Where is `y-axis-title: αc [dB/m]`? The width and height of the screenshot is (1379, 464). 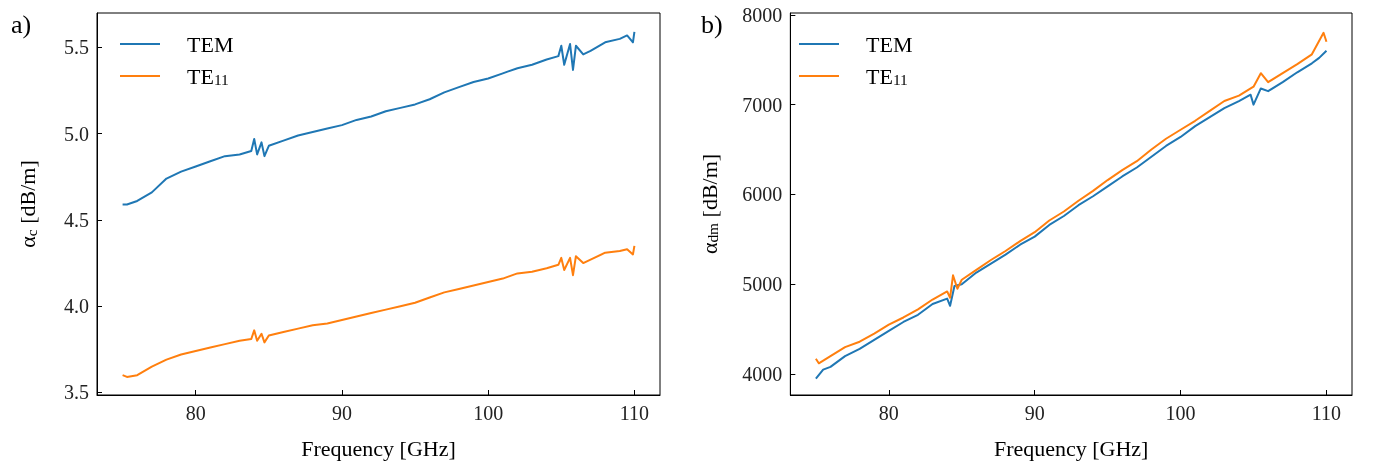 y-axis-title: αc [dB/m] is located at coordinates (28, 204).